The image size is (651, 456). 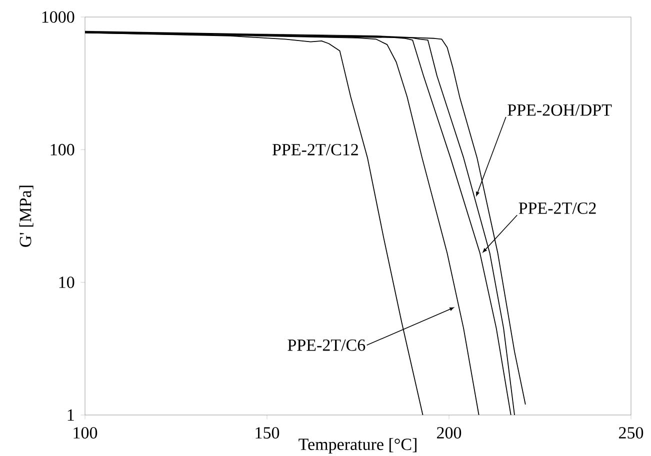 I want to click on x-tick-label: 200, so click(x=449, y=433).